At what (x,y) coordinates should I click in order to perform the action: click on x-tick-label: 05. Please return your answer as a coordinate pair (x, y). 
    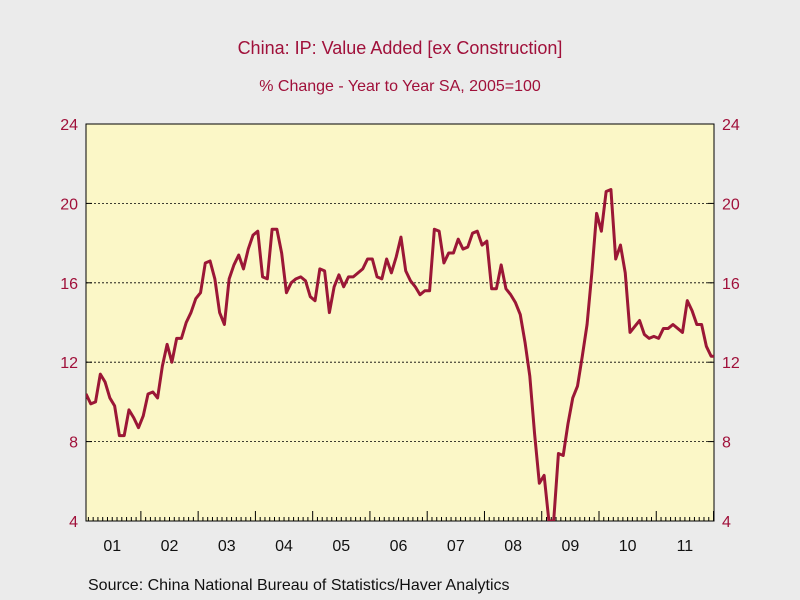
    Looking at the image, I should click on (341, 546).